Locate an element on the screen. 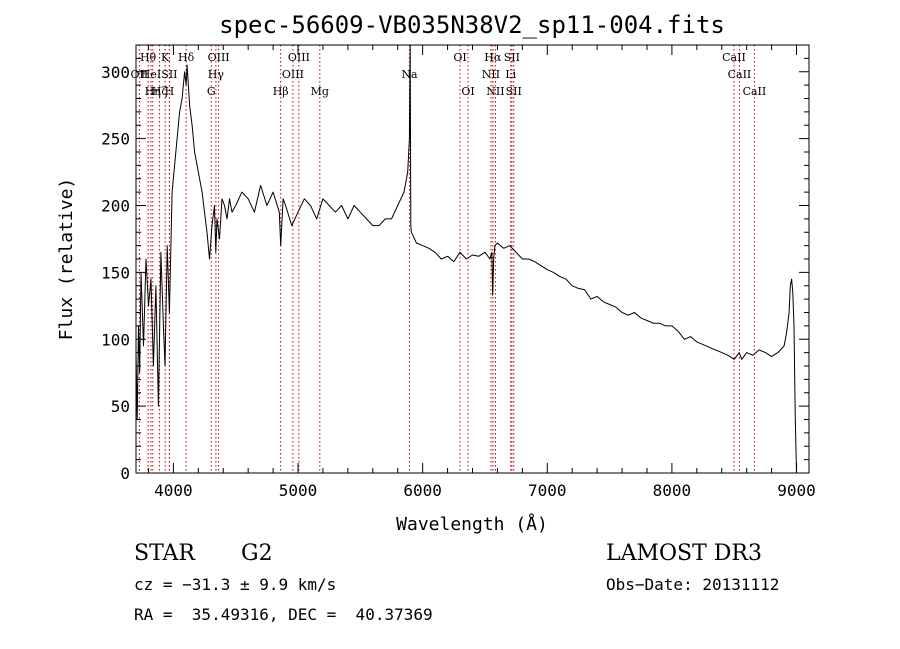  object-subclass: G2 is located at coordinates (257, 553).